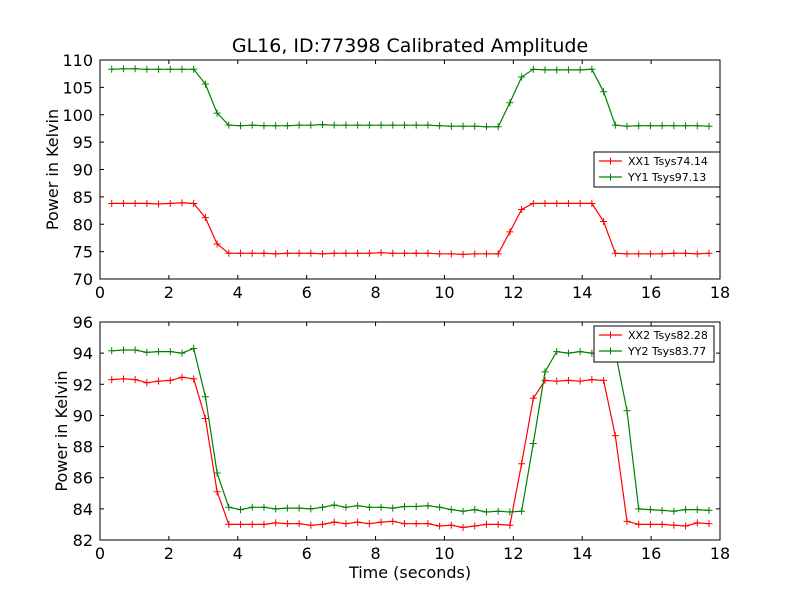 The height and width of the screenshot is (600, 800). What do you see at coordinates (169, 553) in the screenshot?
I see `x-tick-label: 2` at bounding box center [169, 553].